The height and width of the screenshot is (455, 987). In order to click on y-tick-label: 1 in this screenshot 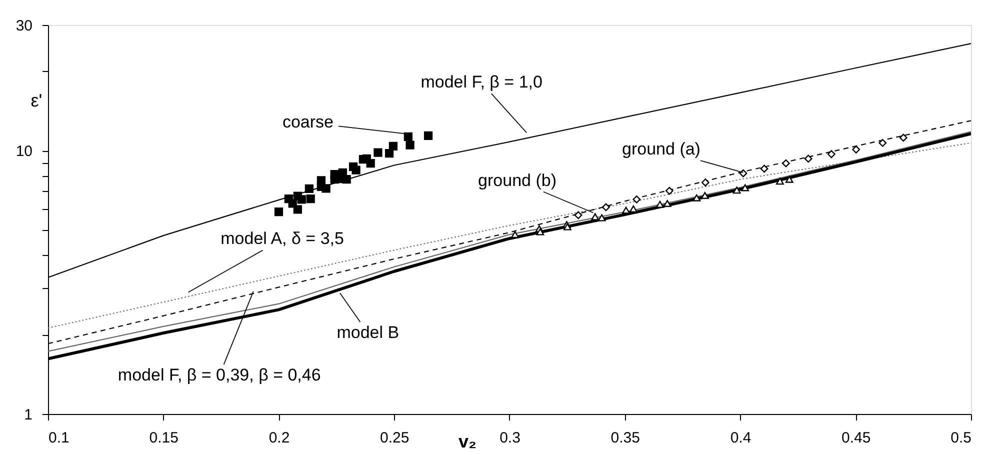, I will do `click(28, 415)`.